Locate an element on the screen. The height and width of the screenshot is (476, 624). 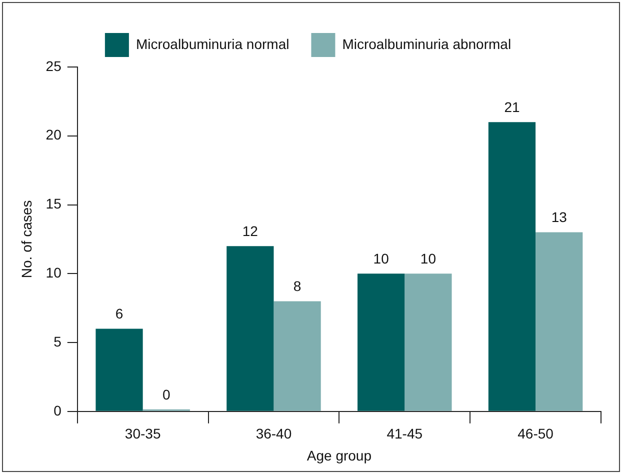
y-tick-label: 25 is located at coordinates (54, 66).